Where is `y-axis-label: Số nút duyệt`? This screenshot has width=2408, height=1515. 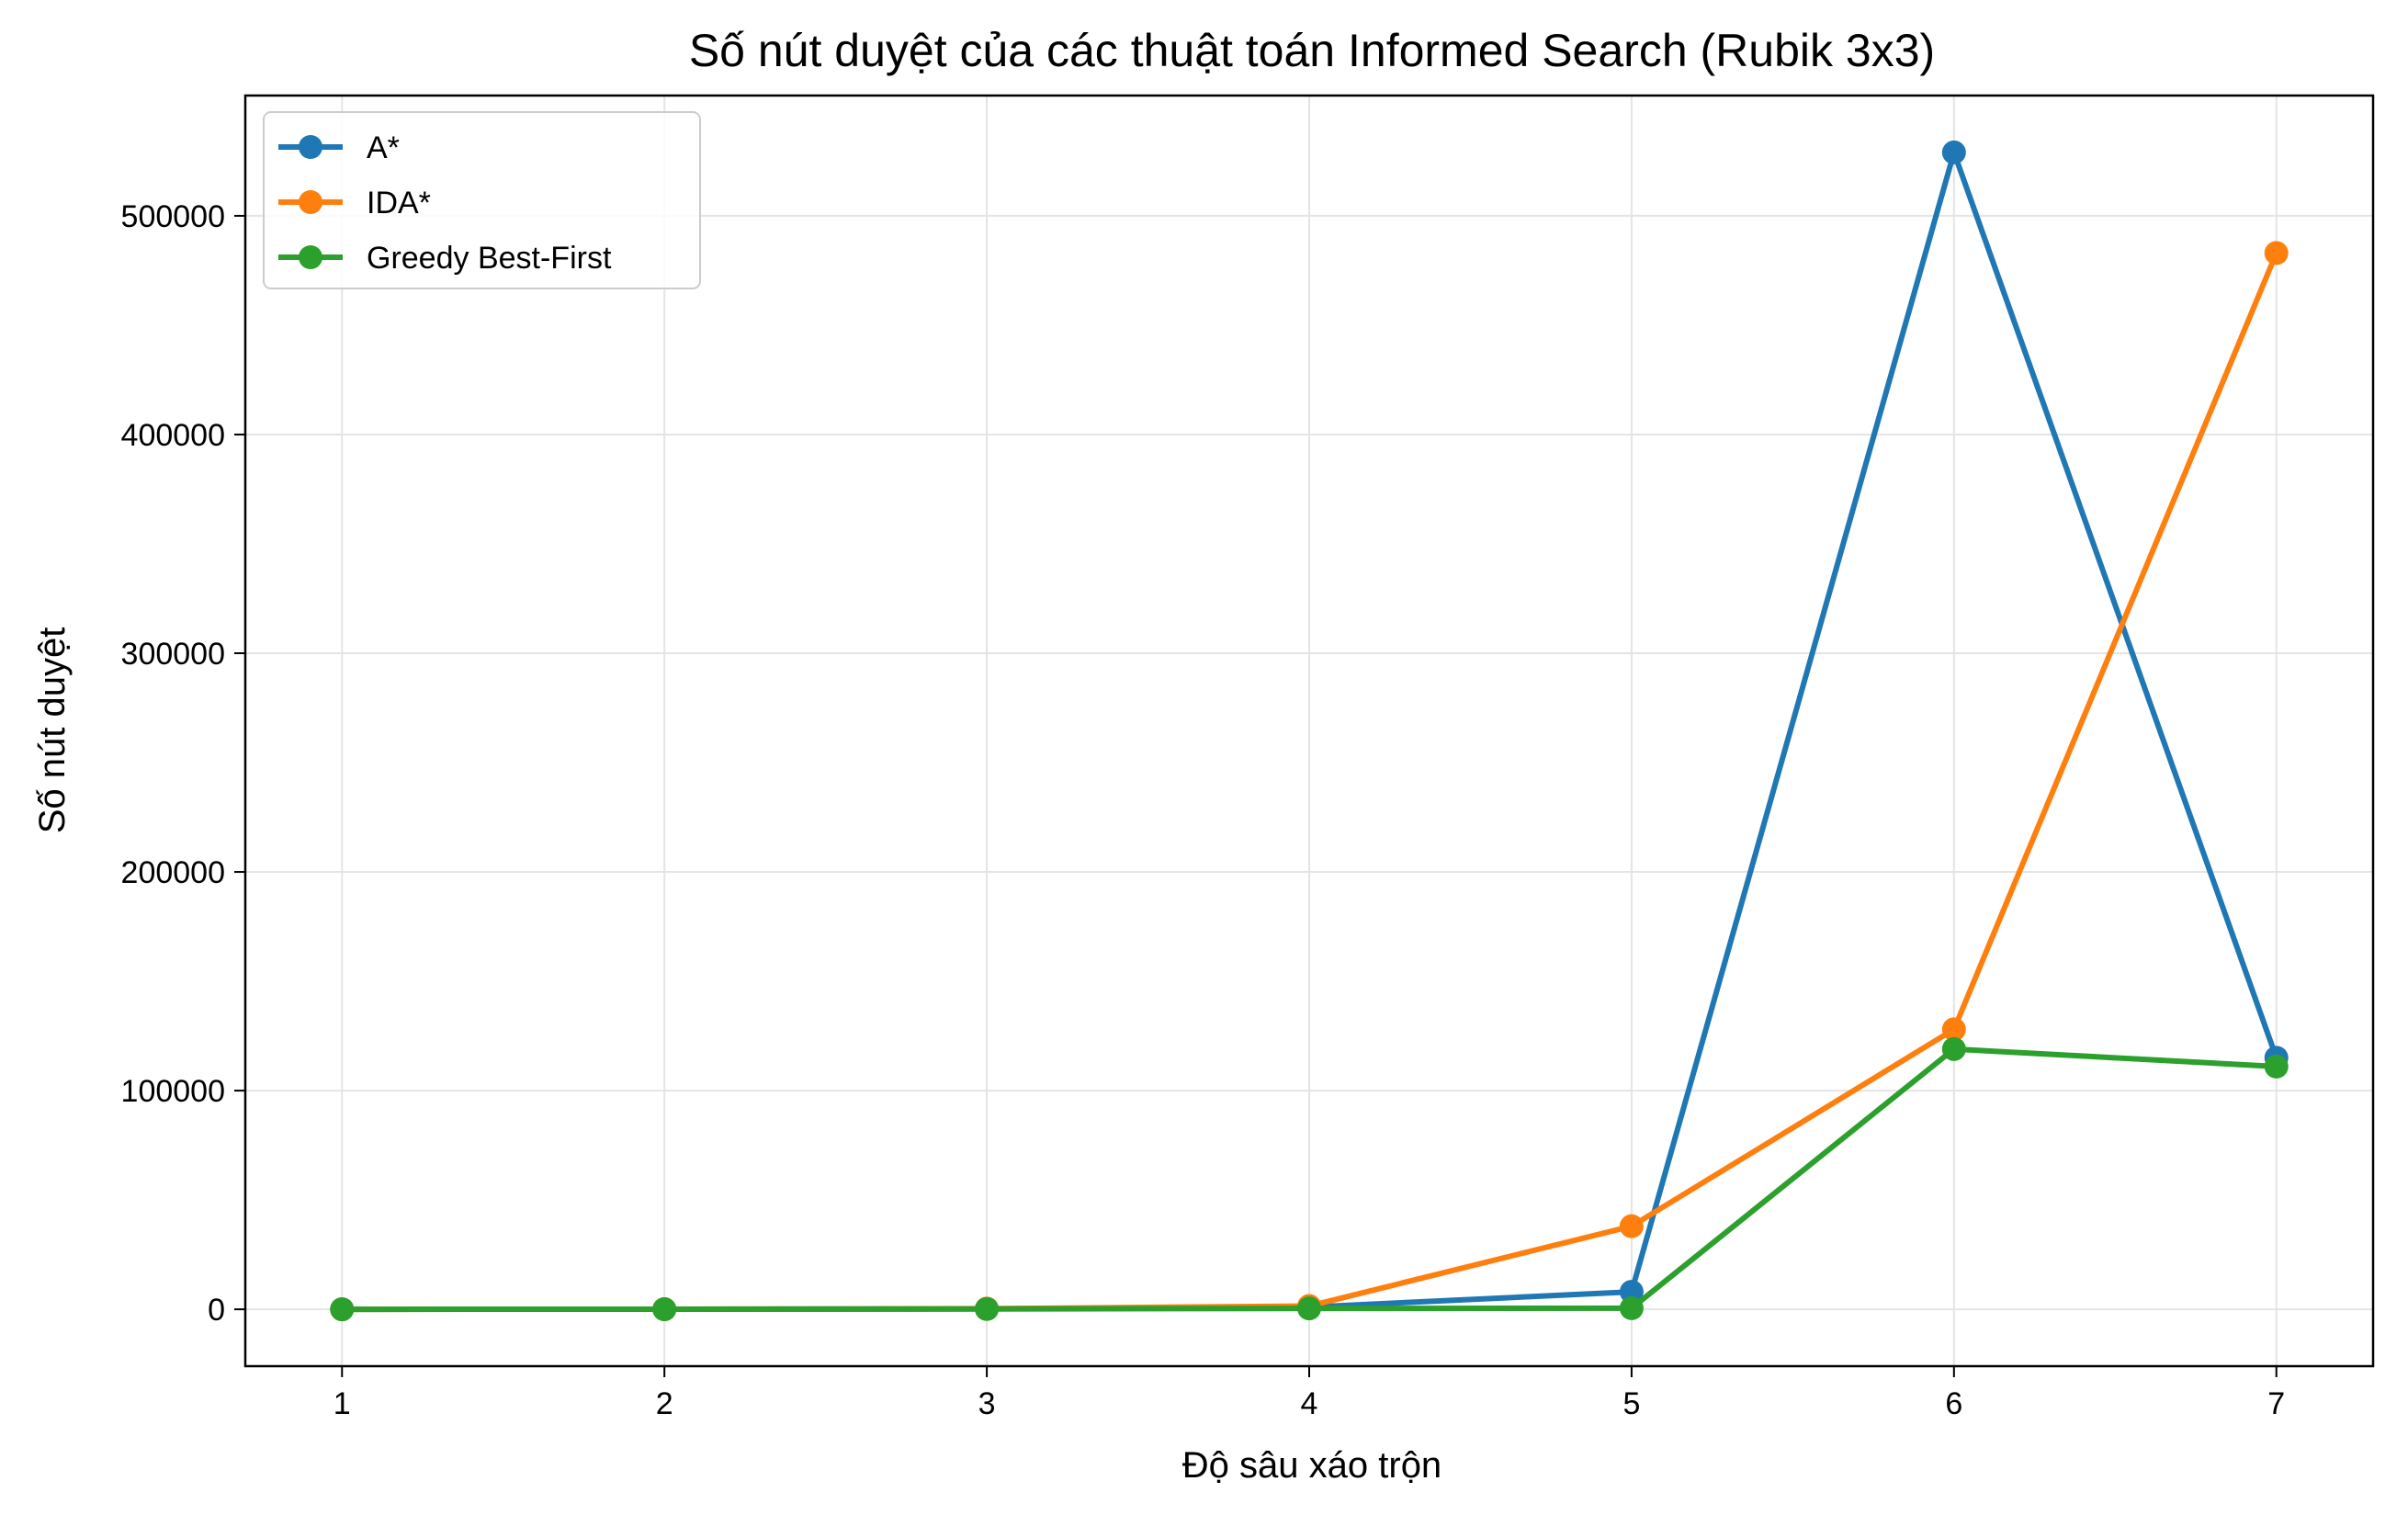 y-axis-label: Số nút duyệt is located at coordinates (53, 730).